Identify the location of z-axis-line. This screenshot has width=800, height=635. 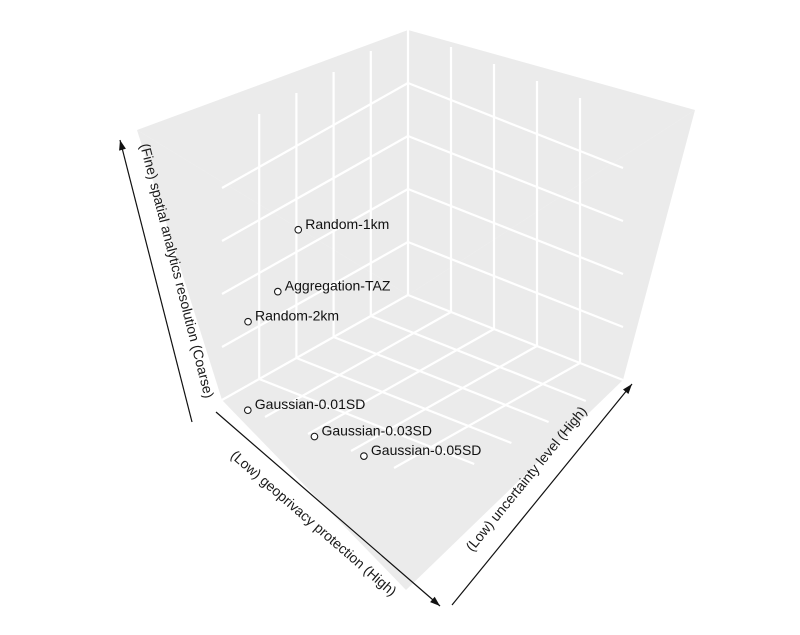
(156, 281).